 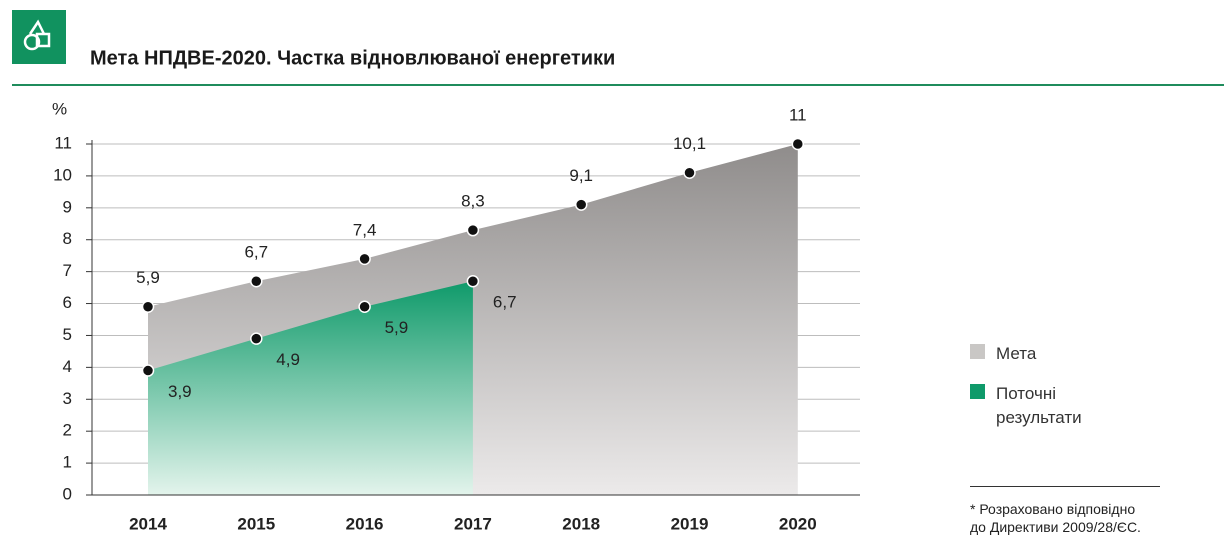 What do you see at coordinates (473, 523) in the screenshot?
I see `x-tick-label: 2017` at bounding box center [473, 523].